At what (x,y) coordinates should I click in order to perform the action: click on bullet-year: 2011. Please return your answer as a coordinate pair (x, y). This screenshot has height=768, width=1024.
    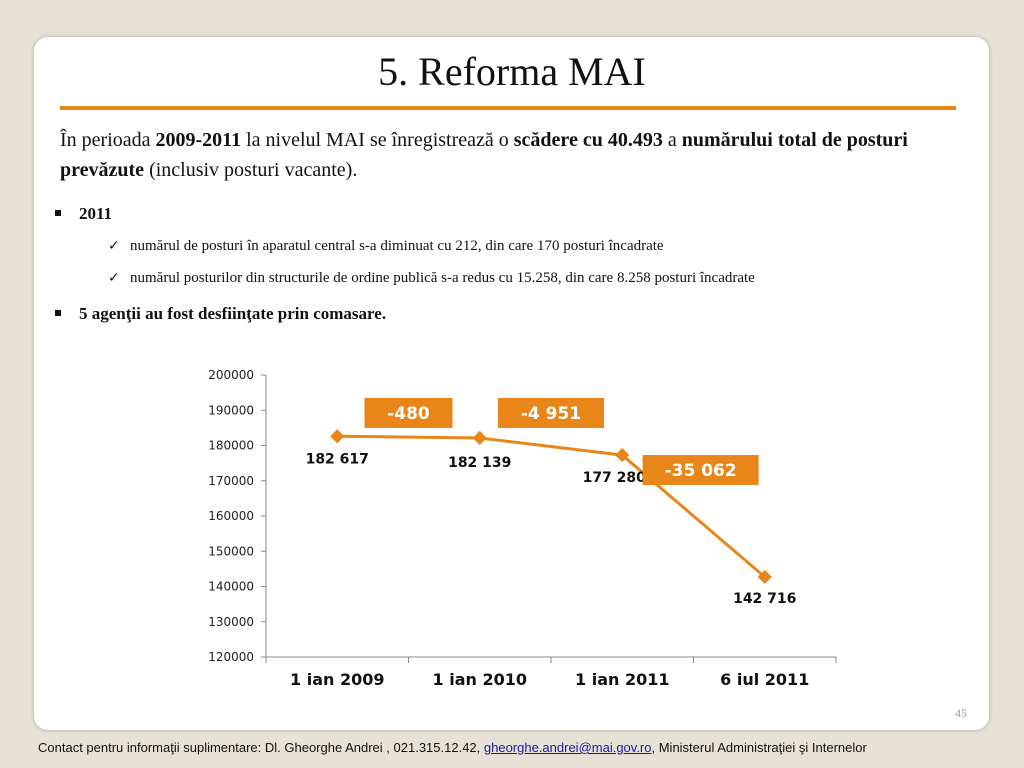
    Looking at the image, I should click on (83, 214).